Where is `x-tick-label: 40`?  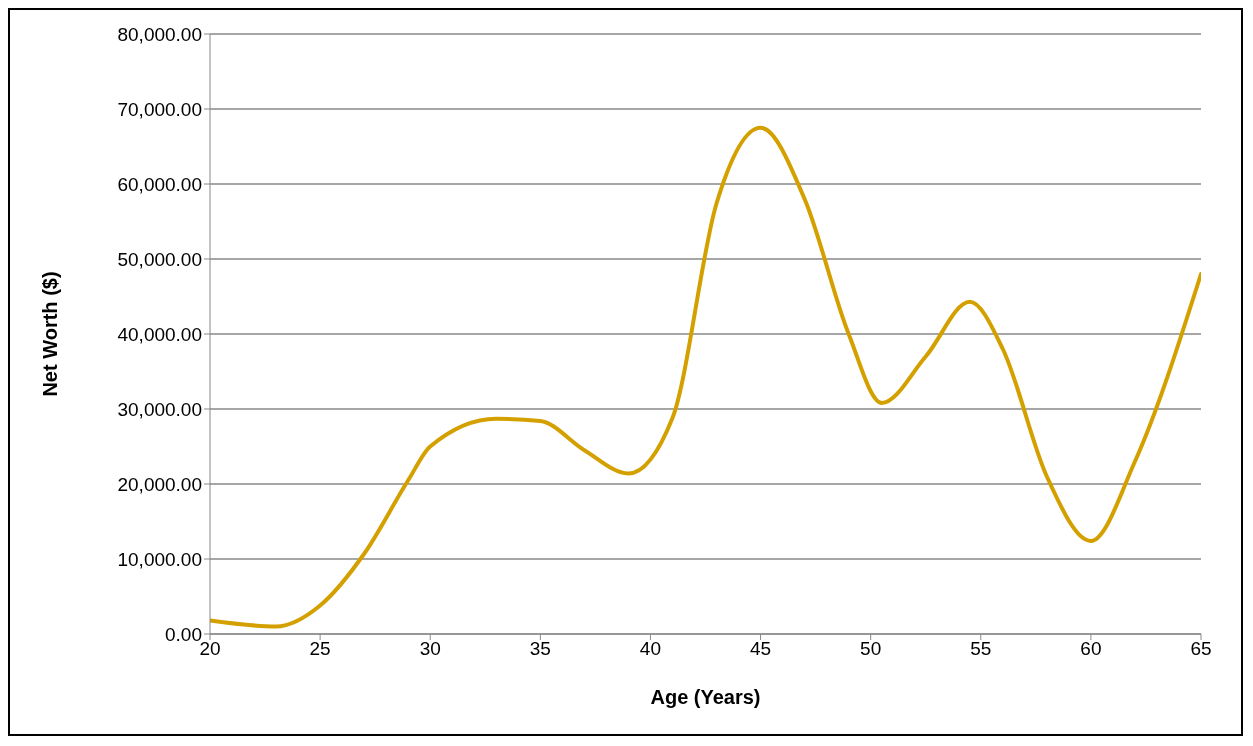
x-tick-label: 40 is located at coordinates (650, 649).